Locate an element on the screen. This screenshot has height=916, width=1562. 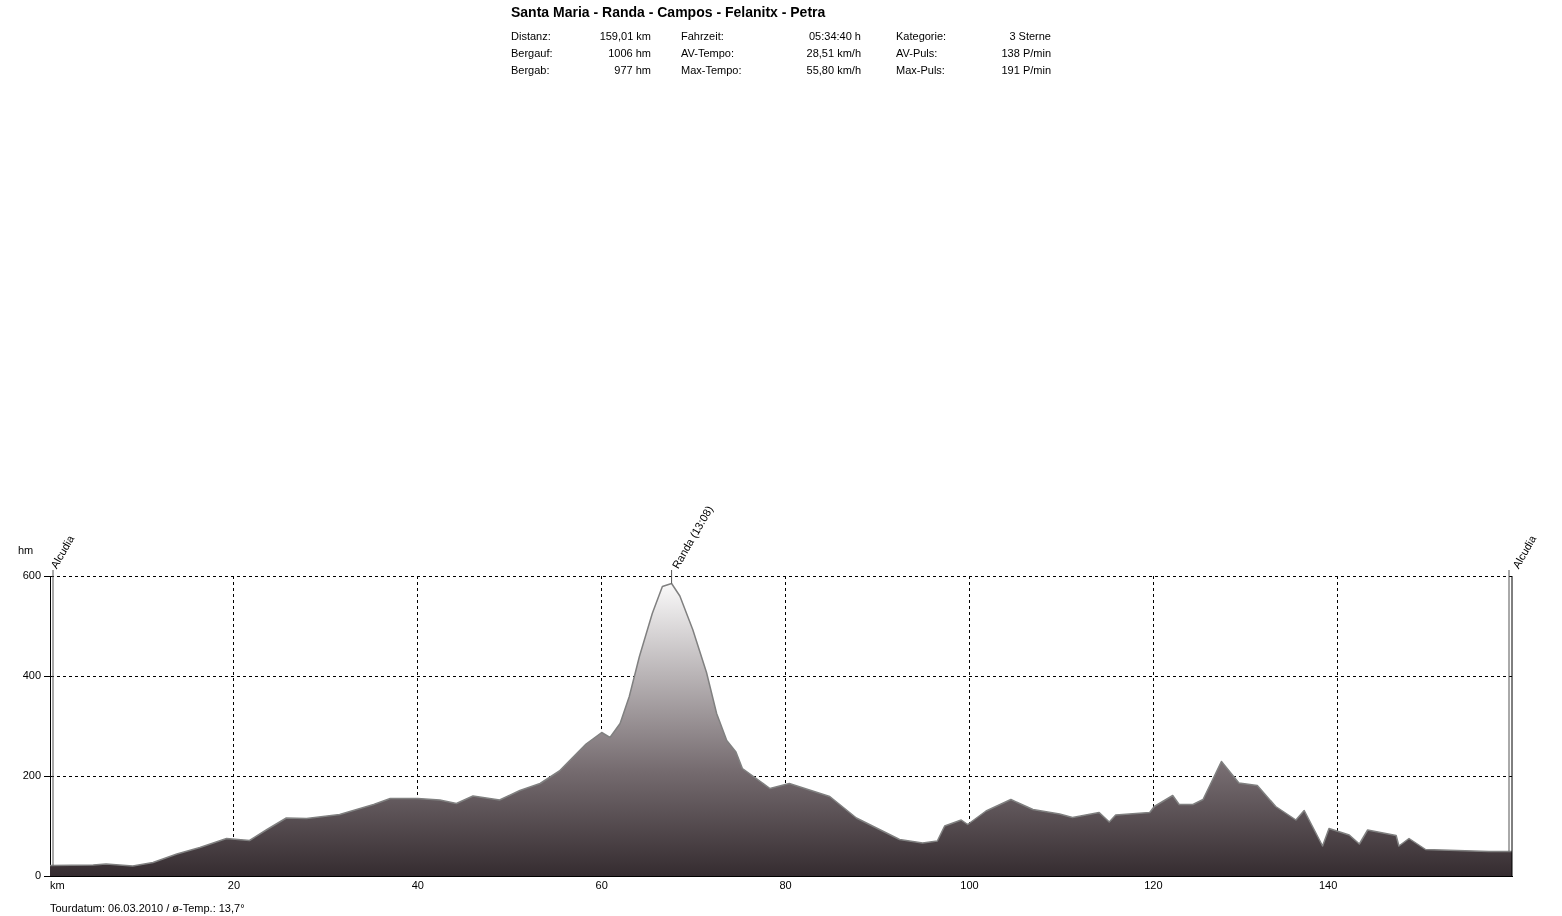
y-tick-label: 0 is located at coordinates (37, 875).